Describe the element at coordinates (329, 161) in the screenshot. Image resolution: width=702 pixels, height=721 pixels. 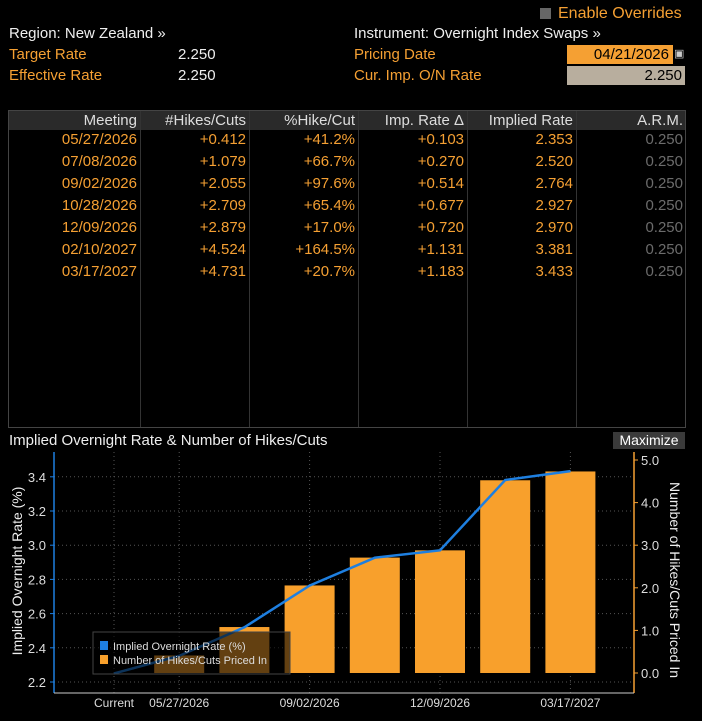
I see `table-cell: +66.7%` at that location.